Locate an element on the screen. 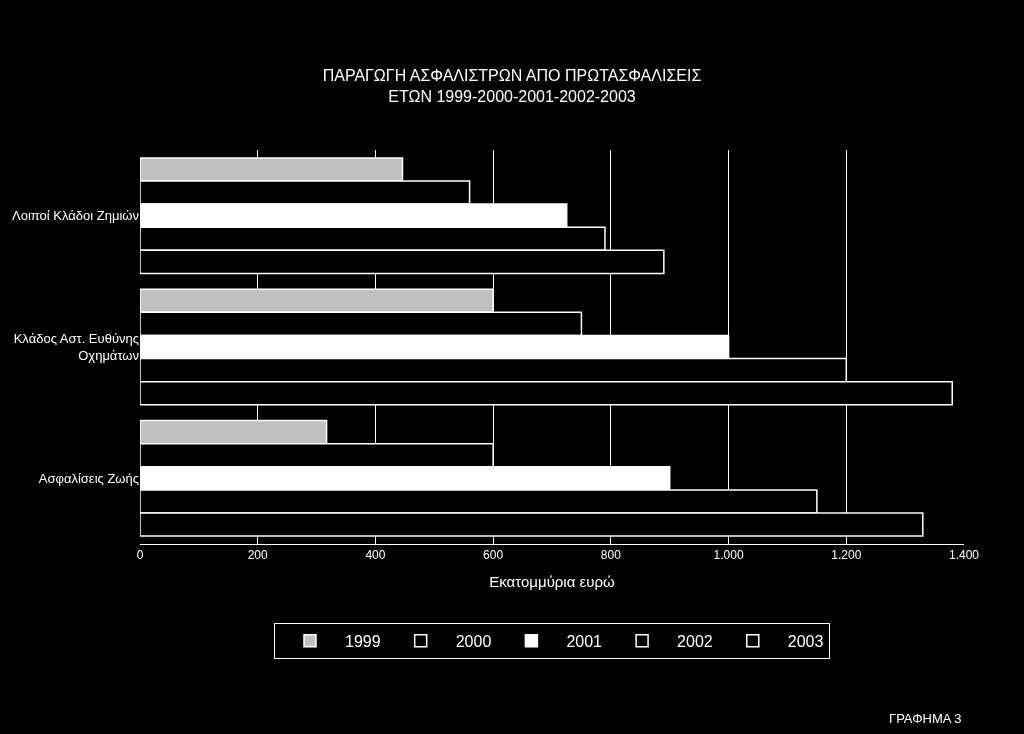 The width and height of the screenshot is (1024, 734). text: ΓΡΑΦΗΜΑ 3 is located at coordinates (925, 718).